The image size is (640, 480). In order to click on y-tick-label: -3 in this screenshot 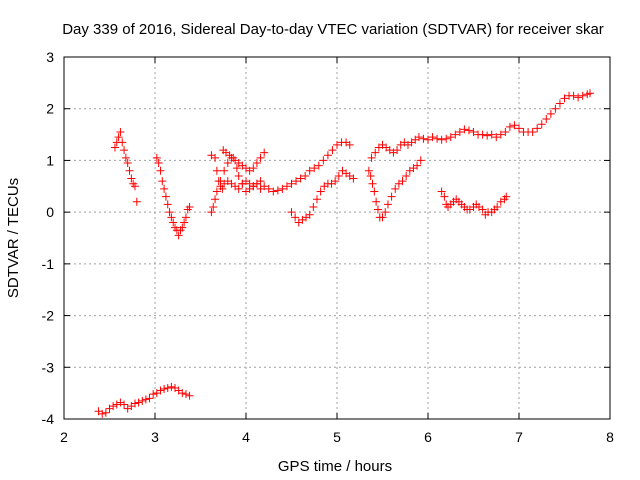, I will do `click(48, 367)`.